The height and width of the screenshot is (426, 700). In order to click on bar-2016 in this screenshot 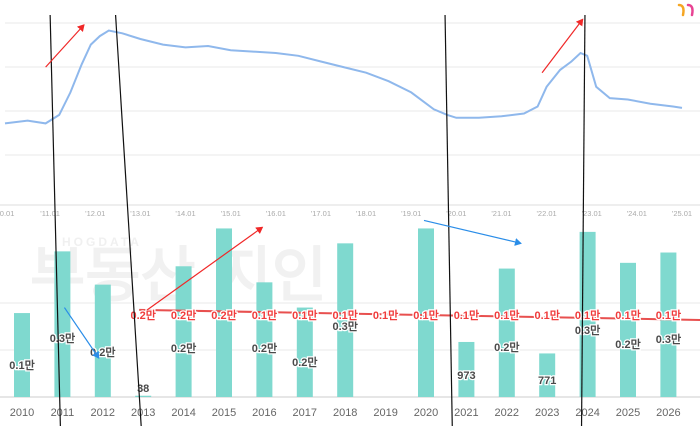, I will do `click(264, 339)`.